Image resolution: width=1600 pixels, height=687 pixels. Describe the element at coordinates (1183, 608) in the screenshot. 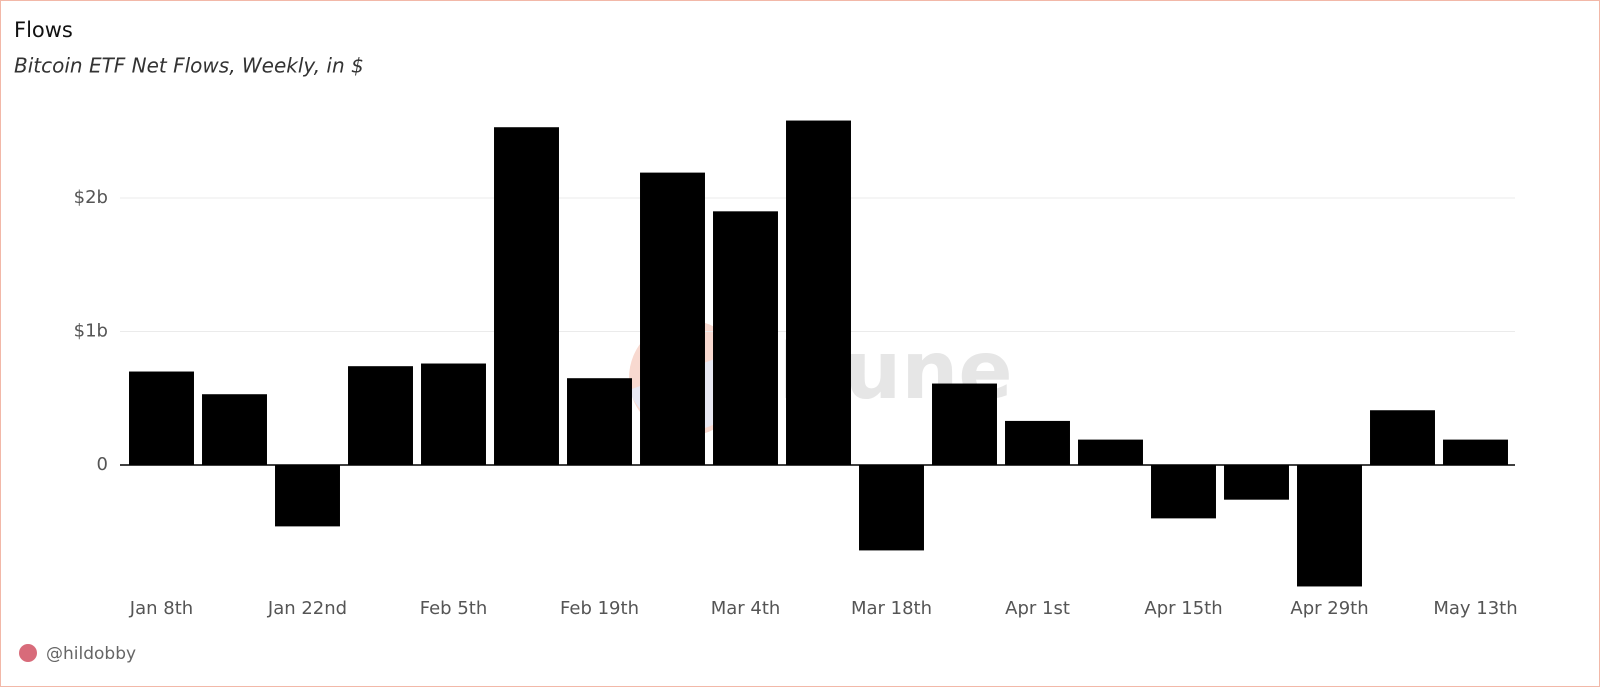

I see `x-tick-label: Apr 15th` at that location.